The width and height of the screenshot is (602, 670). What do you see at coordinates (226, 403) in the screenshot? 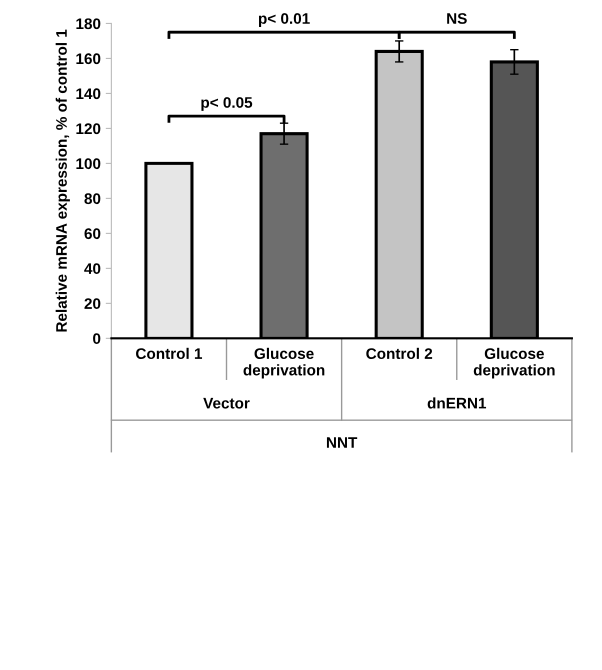
I see `text: Vector` at bounding box center [226, 403].